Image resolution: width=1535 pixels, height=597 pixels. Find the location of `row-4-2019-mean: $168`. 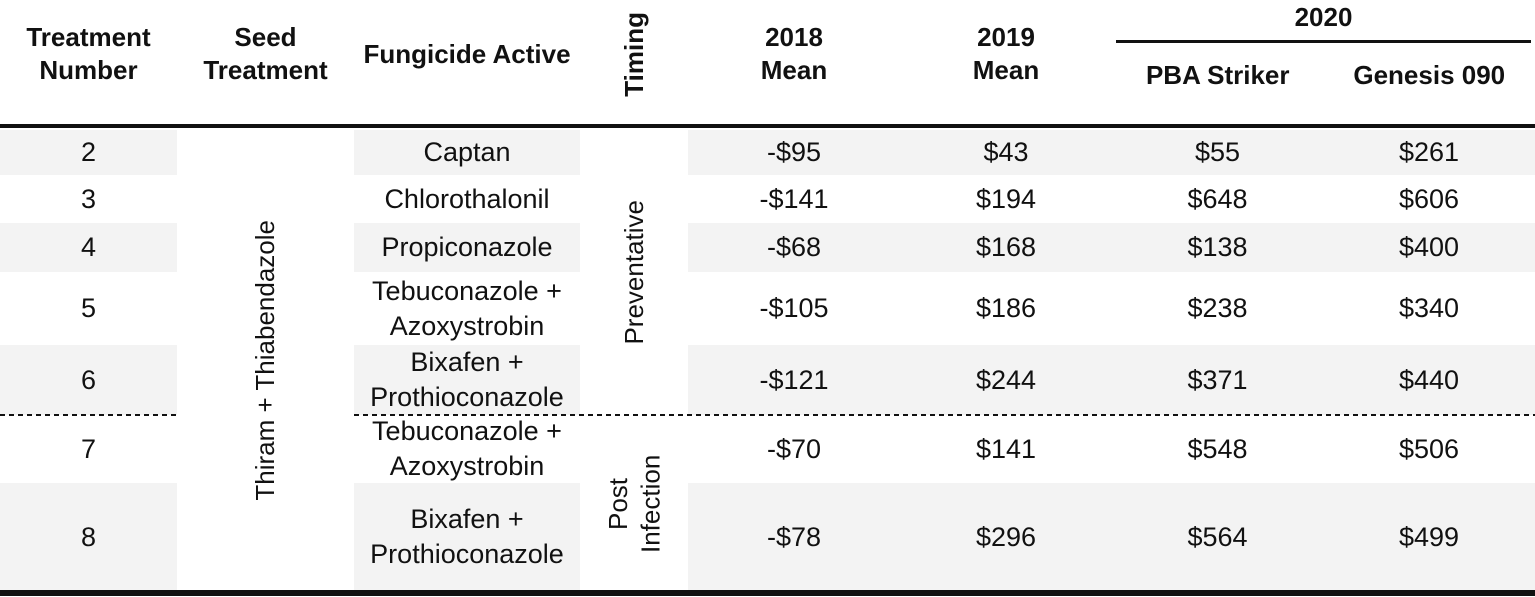

row-4-2019-mean: $168 is located at coordinates (1006, 247).